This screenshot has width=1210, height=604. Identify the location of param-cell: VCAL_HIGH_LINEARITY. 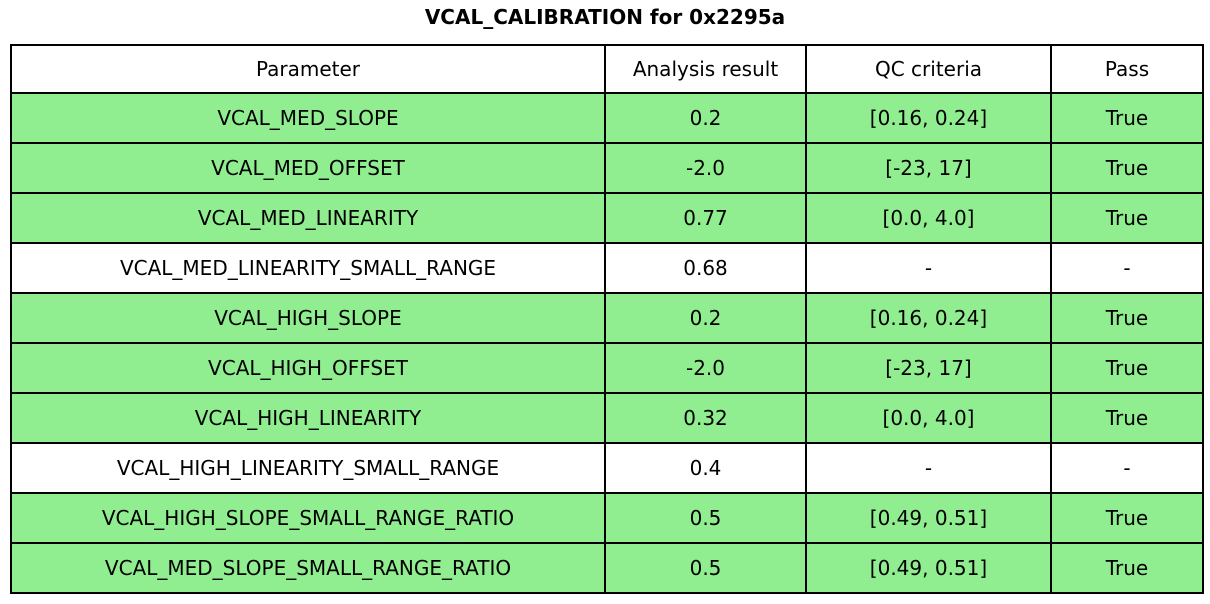
(308, 418).